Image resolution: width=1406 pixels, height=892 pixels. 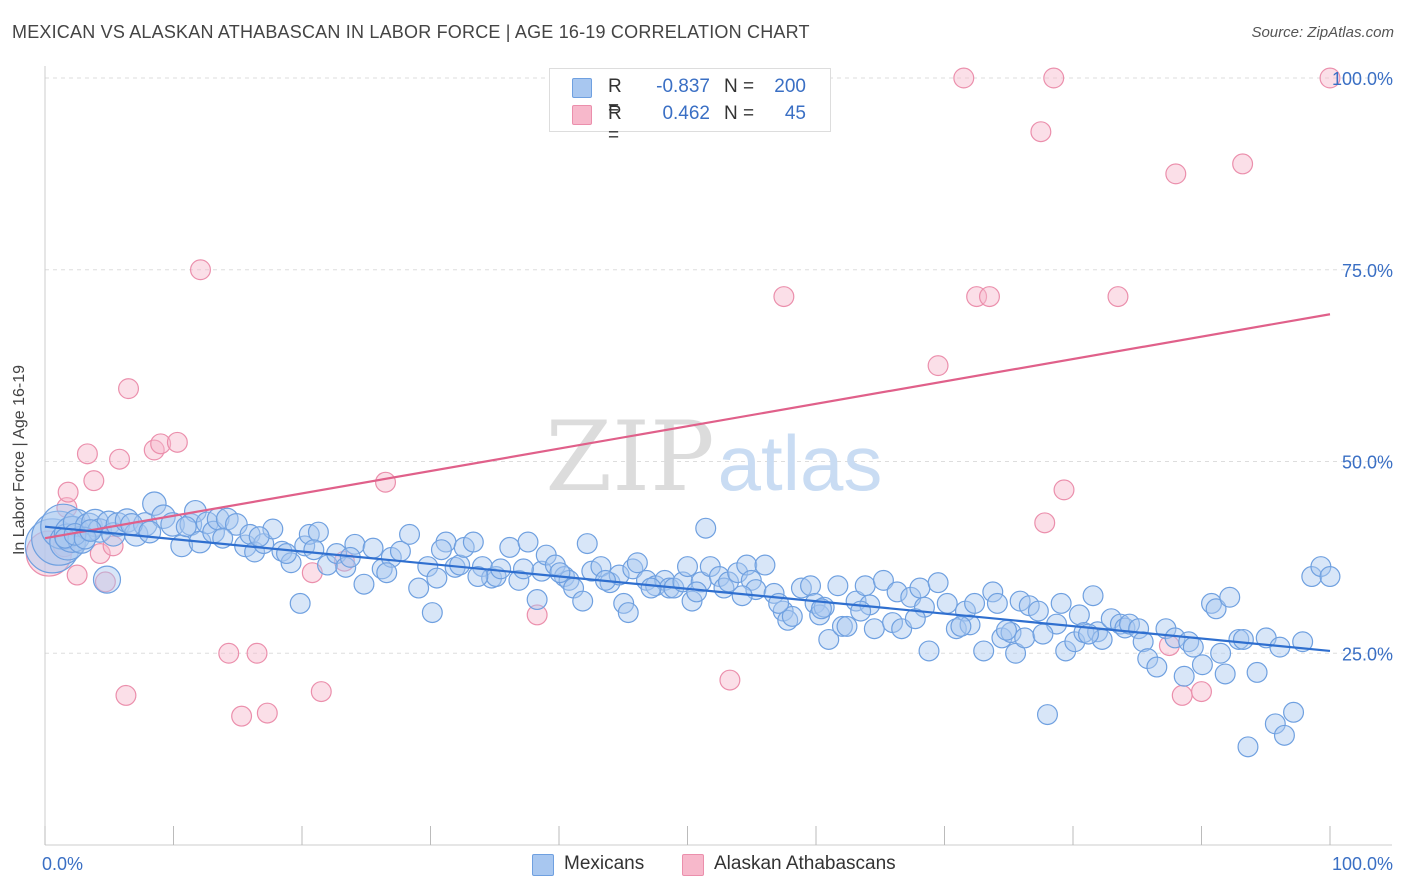 I want to click on trend-line-mexicans, so click(x=687, y=589).